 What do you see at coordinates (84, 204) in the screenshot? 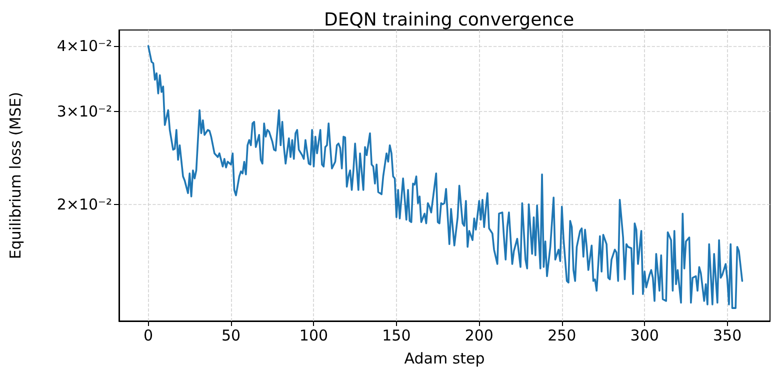
I see `y-tick-label: 2×10⁻²` at bounding box center [84, 204].